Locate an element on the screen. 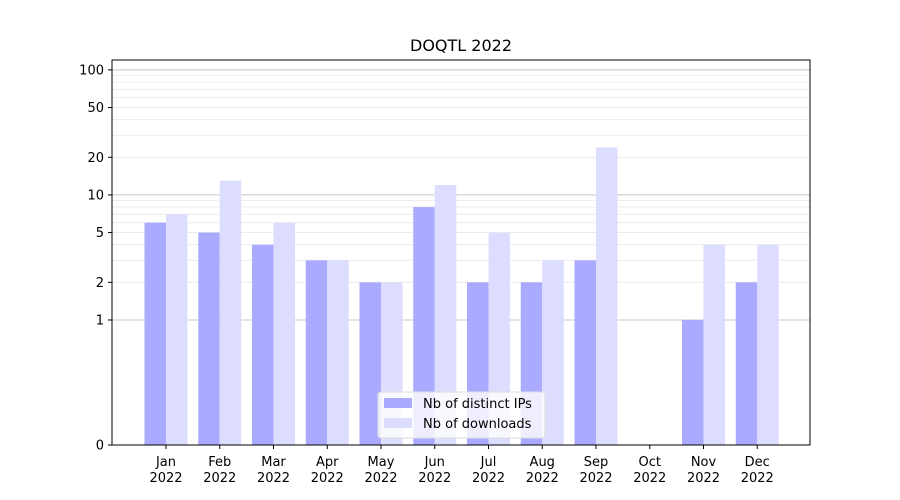 This screenshot has width=900, height=500. x-tick-label-month: Dec is located at coordinates (757, 462).